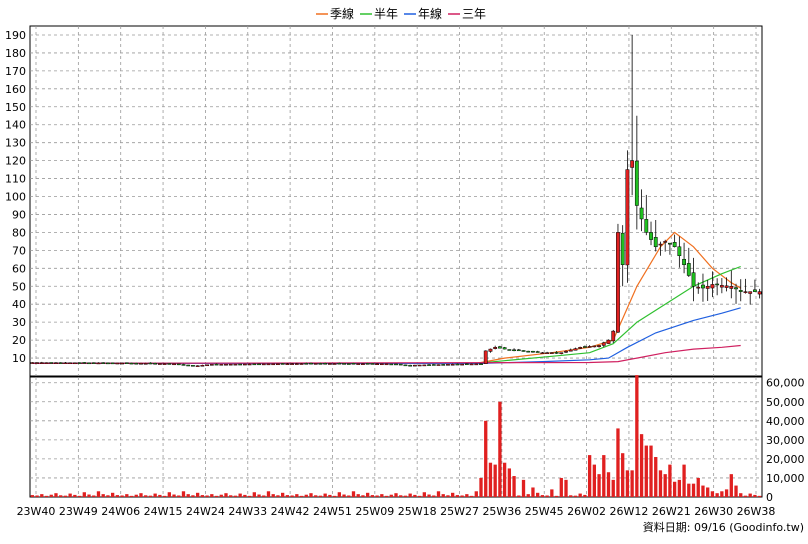 Image resolution: width=808 pixels, height=544 pixels. Describe the element at coordinates (785, 402) in the screenshot. I see `volume-tick-label: 50,000` at that location.